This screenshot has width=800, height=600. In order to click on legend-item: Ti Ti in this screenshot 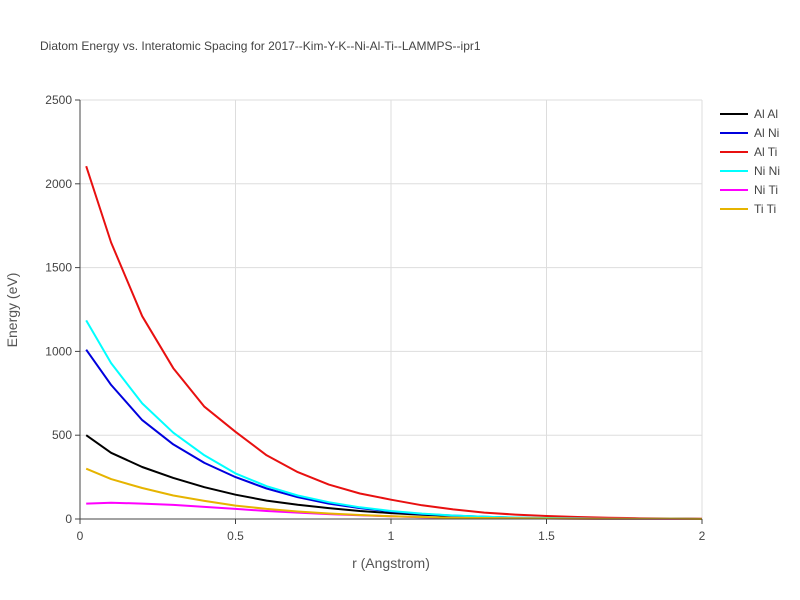, I will do `click(748, 209)`.